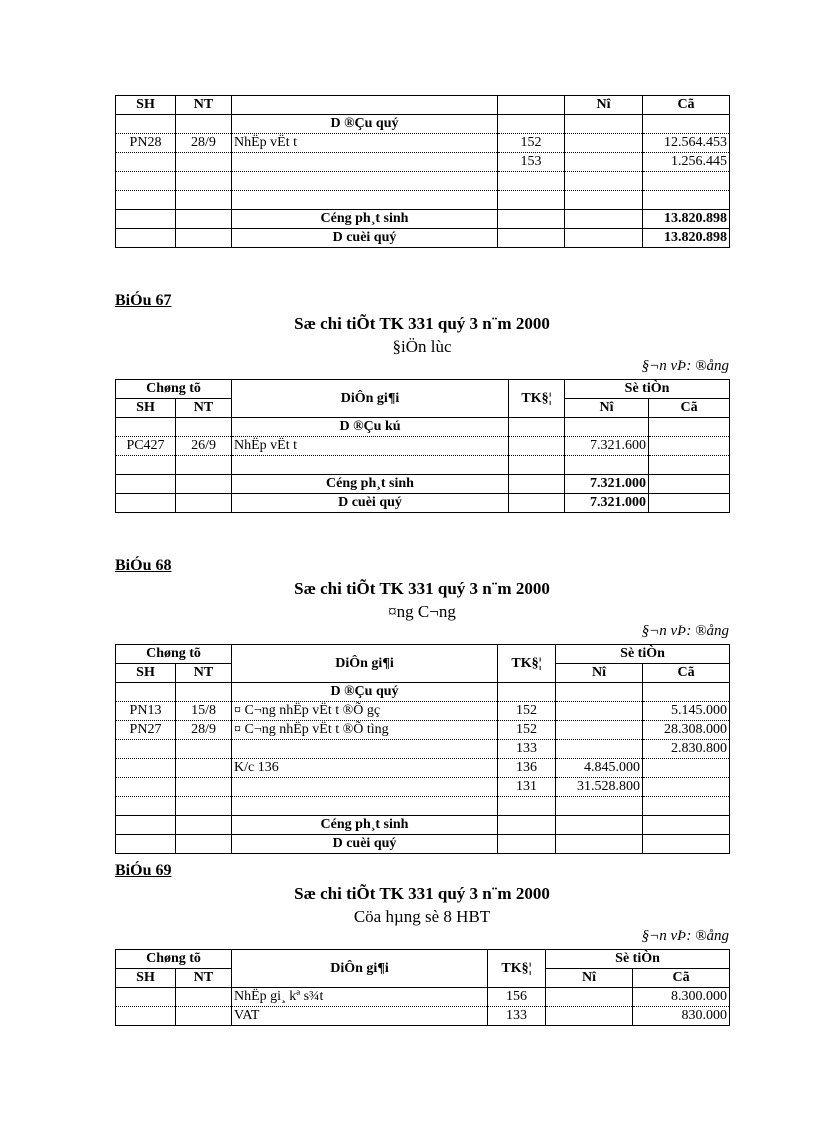 This screenshot has width=816, height=1123. I want to click on cell-tk-doi-ung: 152, so click(527, 711).